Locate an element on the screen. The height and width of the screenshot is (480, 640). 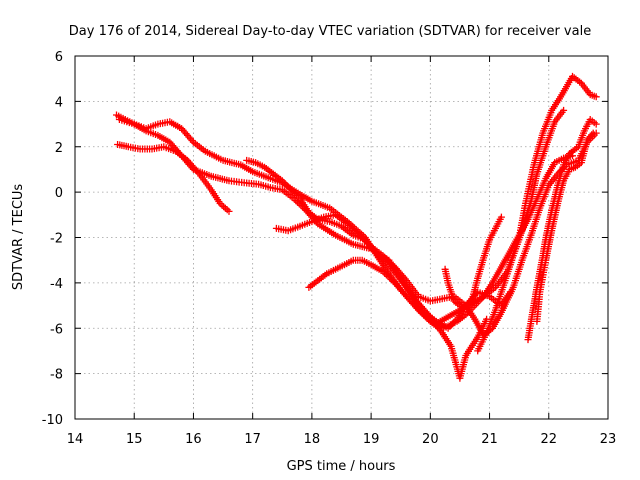
x-tick-label: 19 is located at coordinates (371, 439).